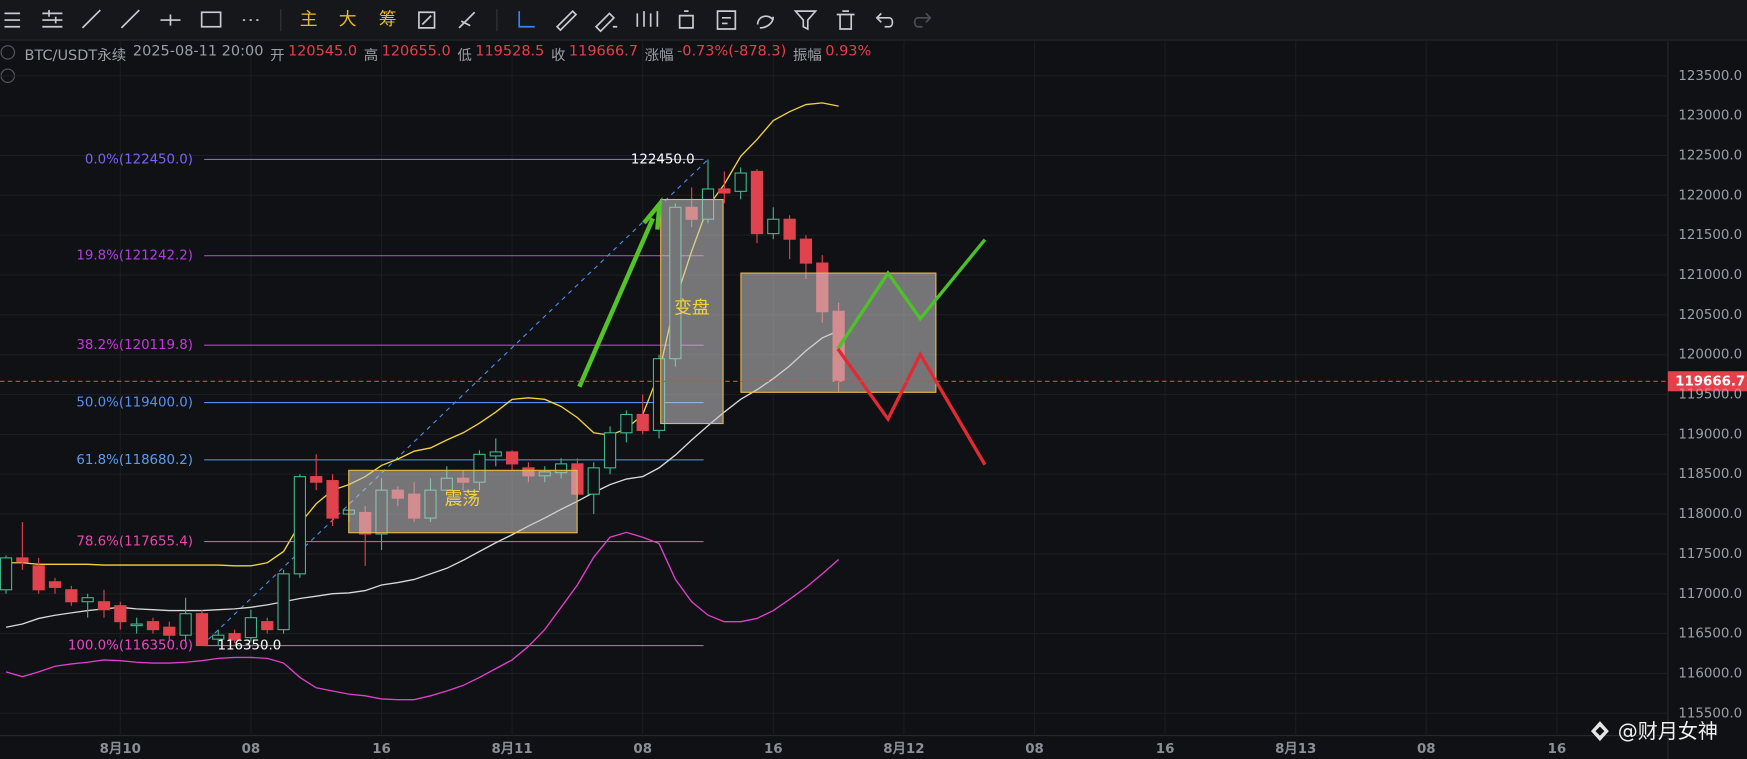 This screenshot has width=1747, height=759. Describe the element at coordinates (606, 22) in the screenshot. I see `pen-icon` at that location.